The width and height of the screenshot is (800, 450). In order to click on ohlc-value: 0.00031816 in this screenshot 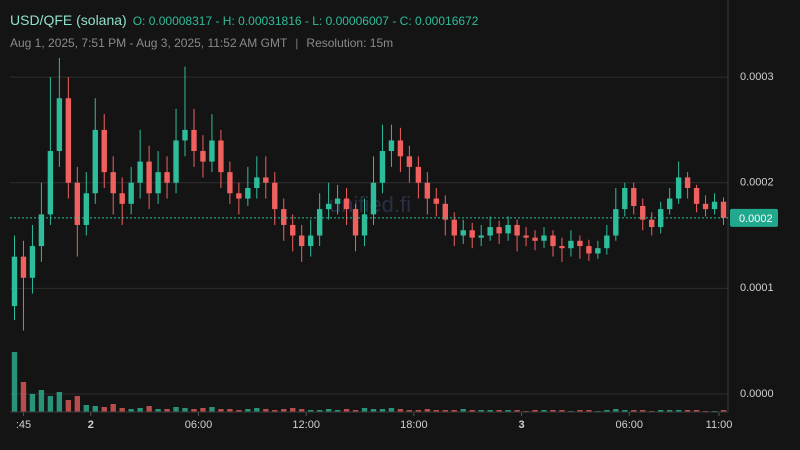, I will do `click(270, 21)`.